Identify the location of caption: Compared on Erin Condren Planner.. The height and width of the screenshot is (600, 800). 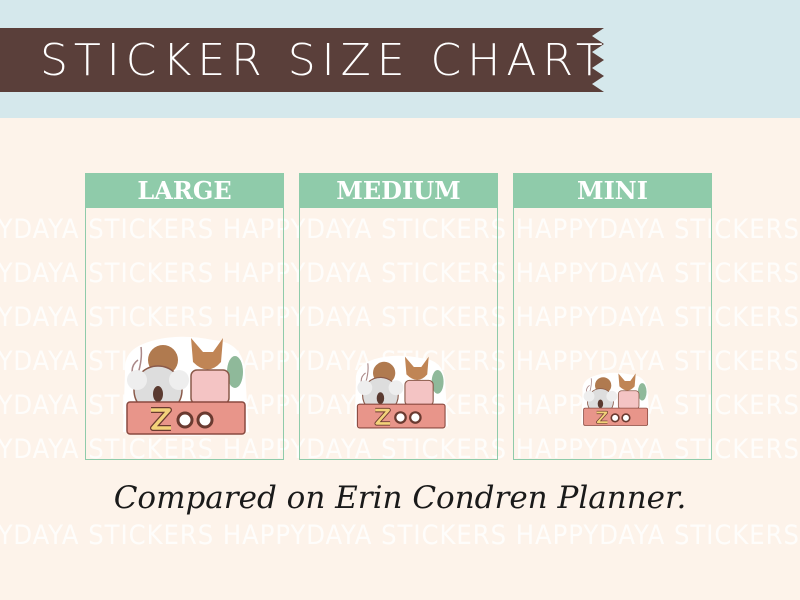
(400, 498).